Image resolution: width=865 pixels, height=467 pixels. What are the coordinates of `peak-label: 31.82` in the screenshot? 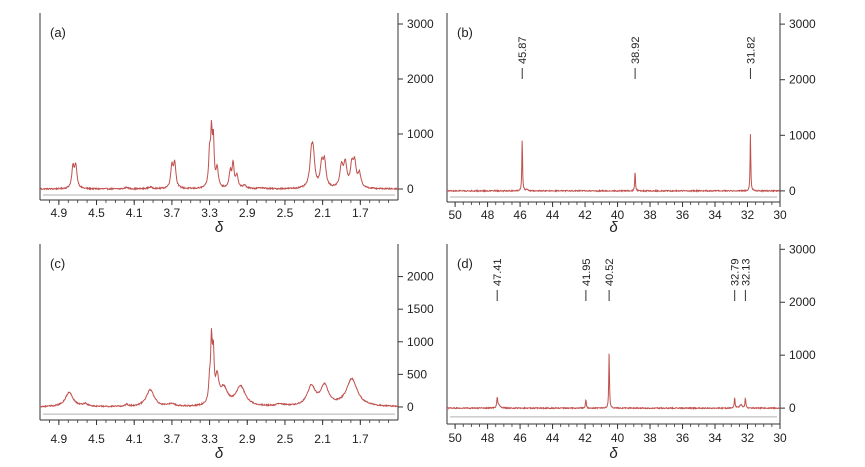 It's located at (751, 50).